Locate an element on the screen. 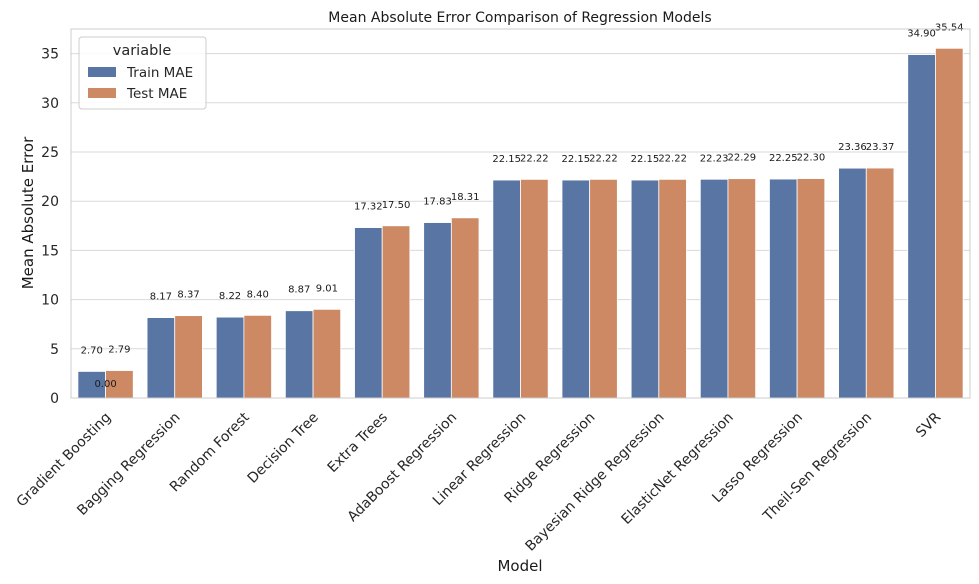 This screenshot has height=584, width=979. bar-value-label: 17.83 is located at coordinates (437, 202).